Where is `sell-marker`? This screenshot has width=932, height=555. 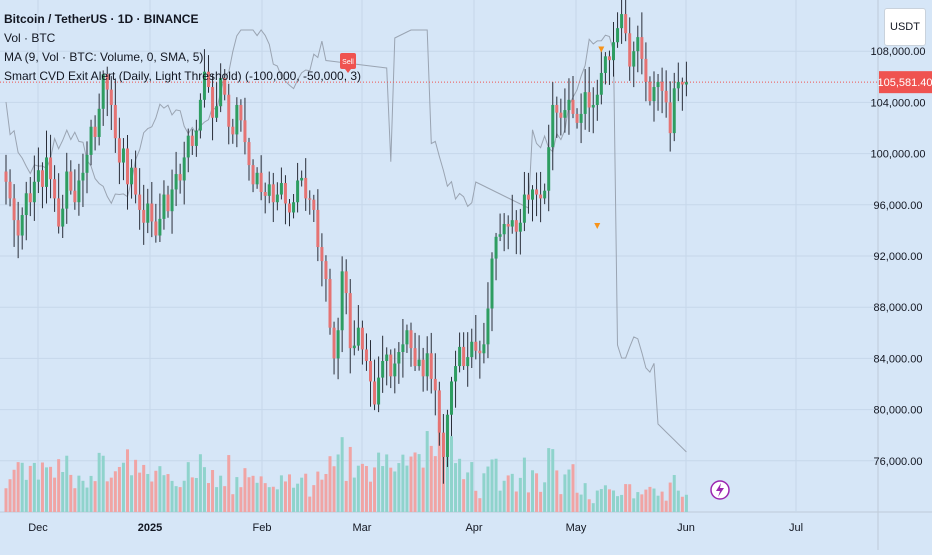 sell-marker is located at coordinates (348, 61).